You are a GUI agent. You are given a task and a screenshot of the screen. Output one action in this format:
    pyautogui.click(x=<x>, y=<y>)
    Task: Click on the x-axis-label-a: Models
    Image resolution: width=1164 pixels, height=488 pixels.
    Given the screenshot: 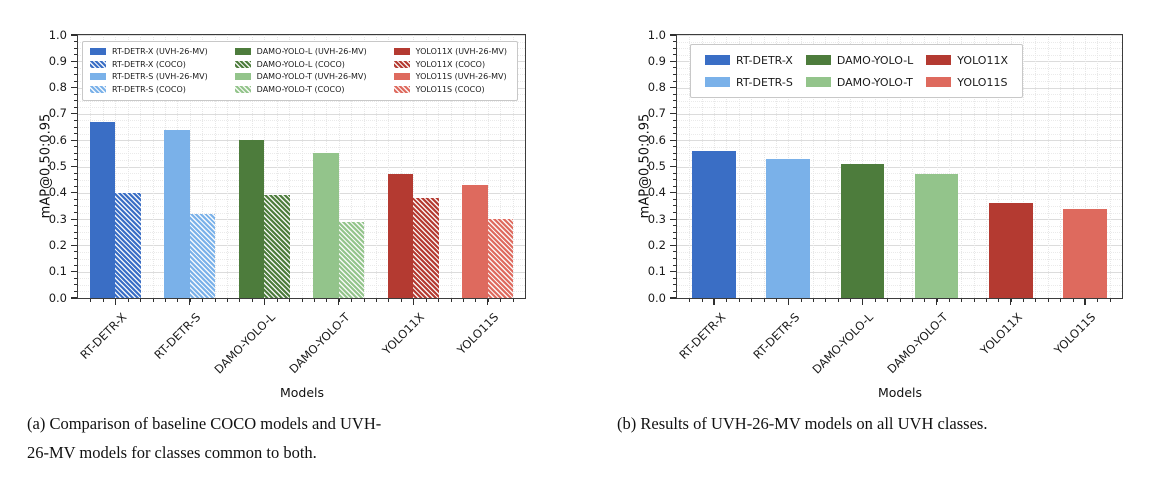 What is the action you would take?
    pyautogui.click(x=302, y=392)
    